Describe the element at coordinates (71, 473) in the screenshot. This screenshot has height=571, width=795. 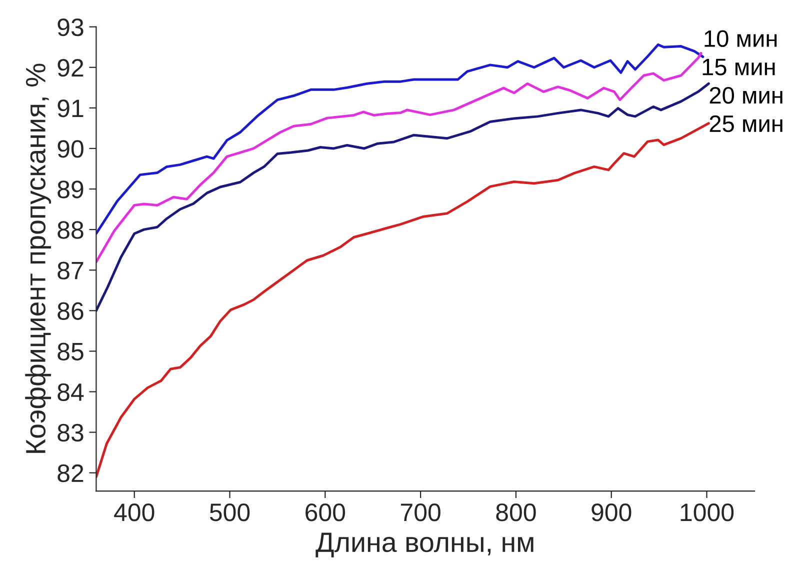
I see `y-tick-label: 82` at that location.